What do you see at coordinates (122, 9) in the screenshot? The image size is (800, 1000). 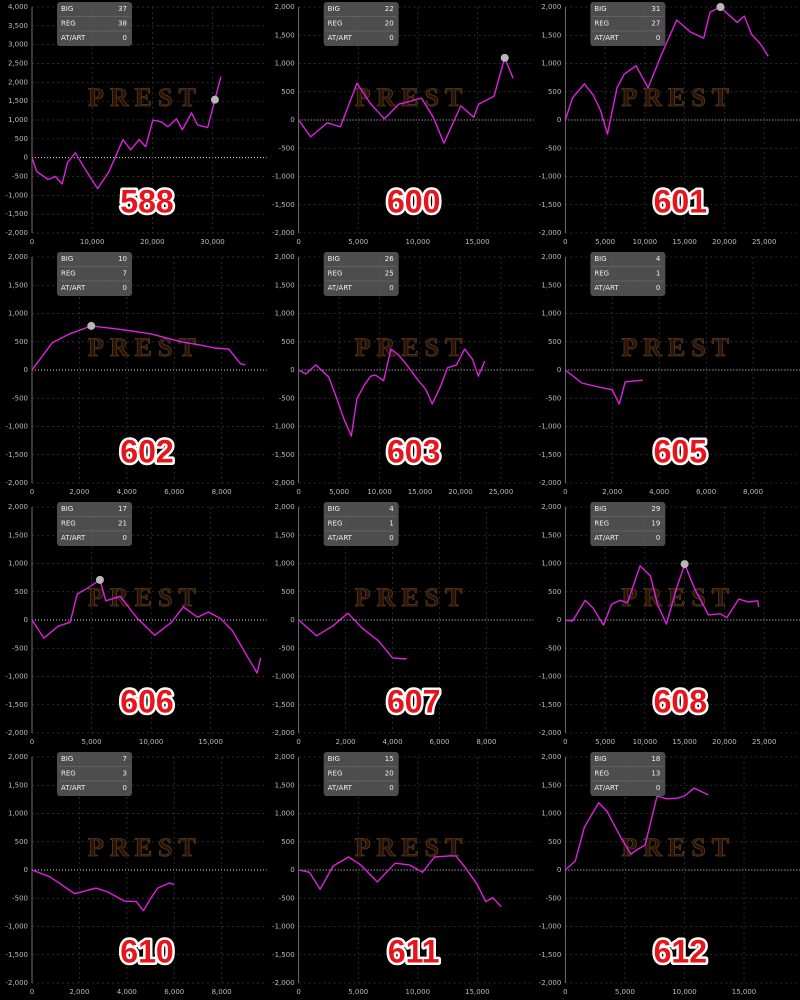 I see `stat-value: 37` at bounding box center [122, 9].